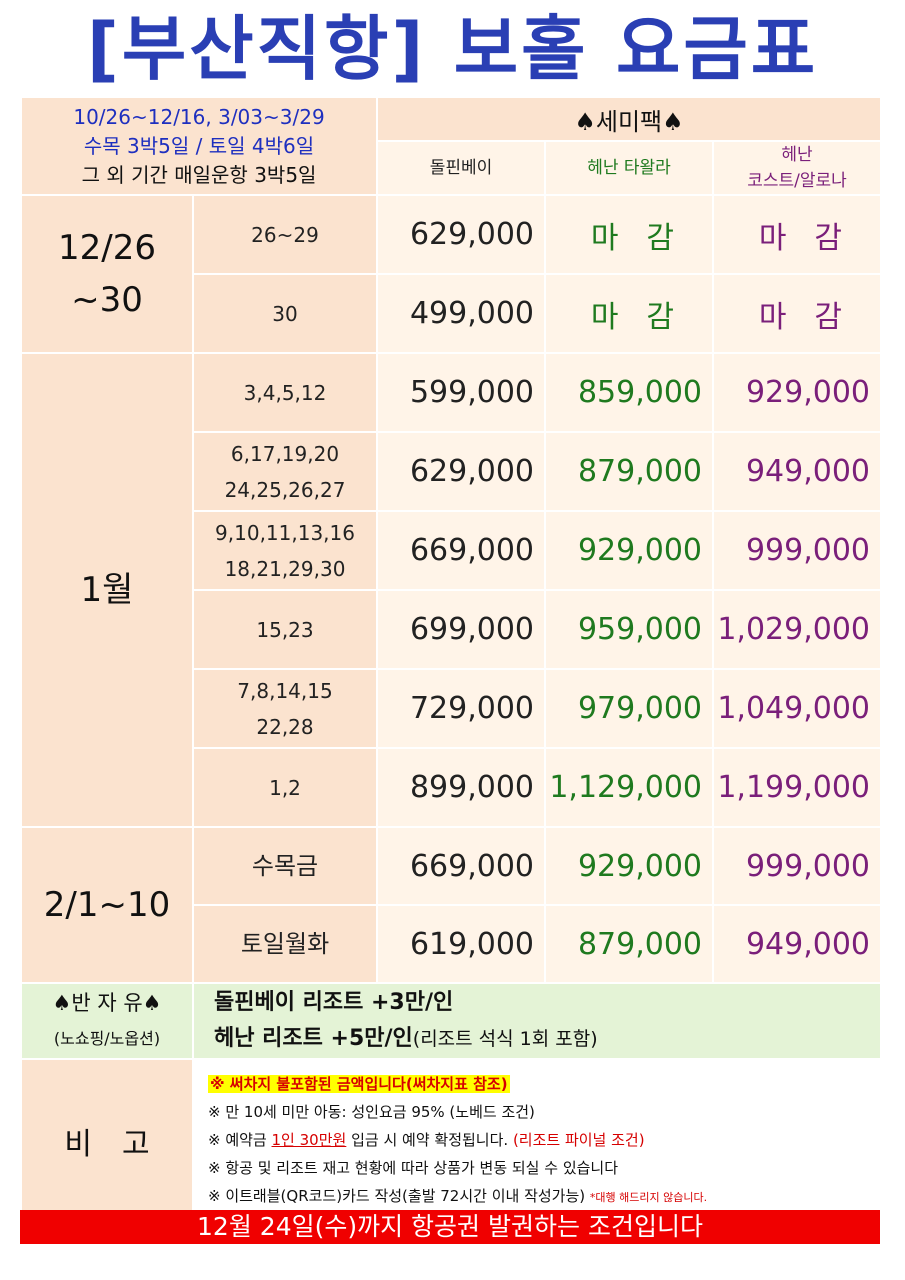 The image size is (905, 1280). What do you see at coordinates (285, 690) in the screenshot?
I see `date-line-1: 7,8,14,15` at bounding box center [285, 690].